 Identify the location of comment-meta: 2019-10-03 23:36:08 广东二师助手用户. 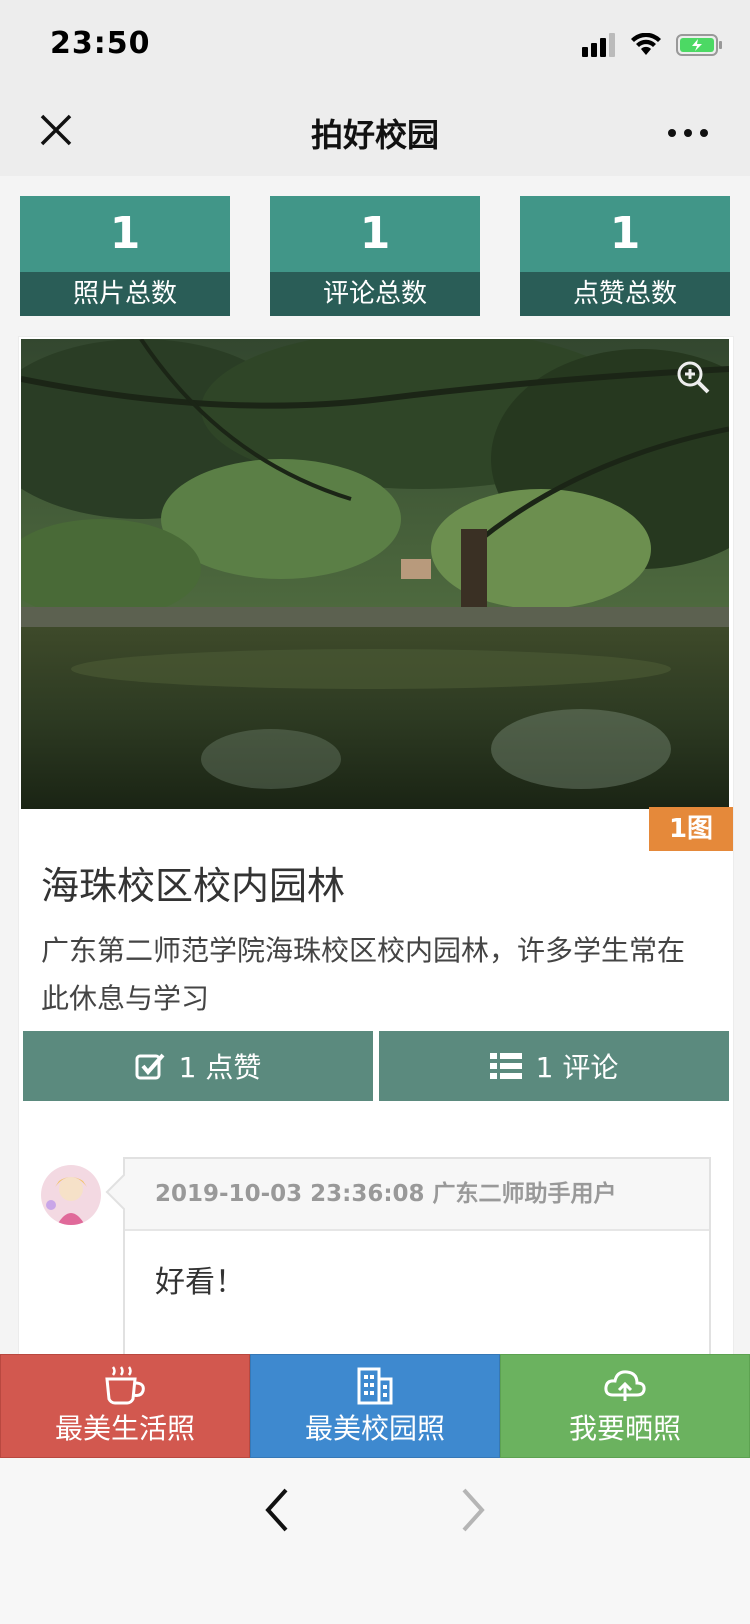
(417, 1195).